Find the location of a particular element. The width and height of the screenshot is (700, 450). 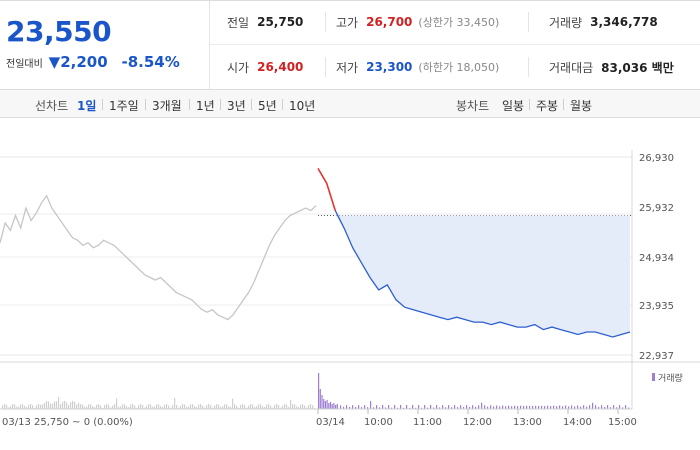

info-divider is located at coordinates (455, 44).